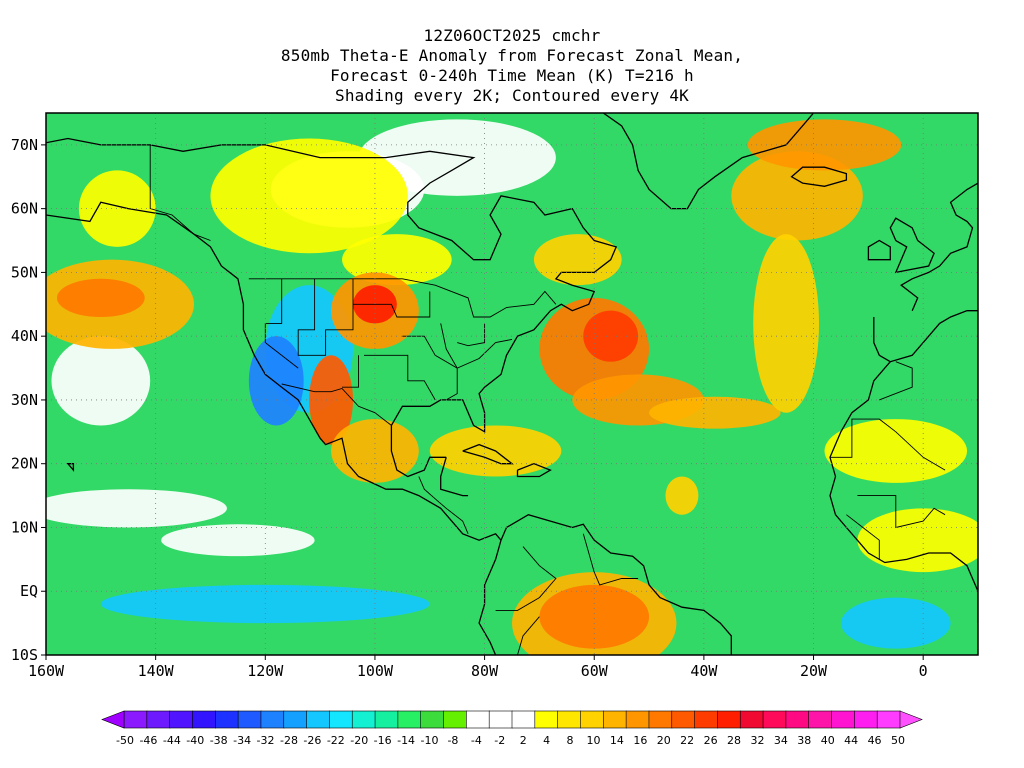  I want to click on coast-africa, so click(903, 492).